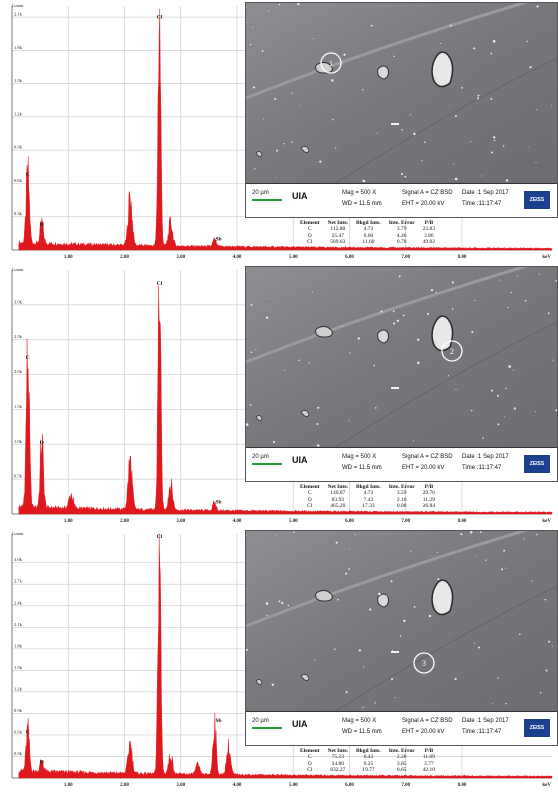 Image resolution: width=558 pixels, height=793 pixels. I want to click on table-cell: 3.77, so click(429, 763).